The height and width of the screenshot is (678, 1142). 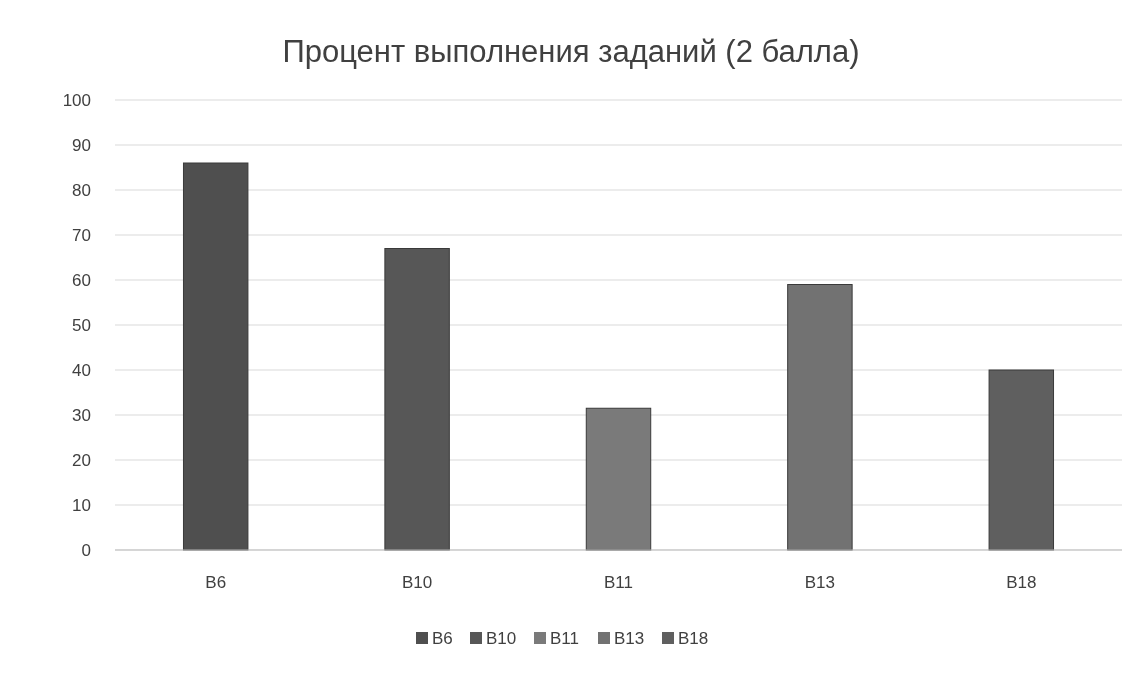 I want to click on y-tick-label: 0, so click(x=86, y=550).